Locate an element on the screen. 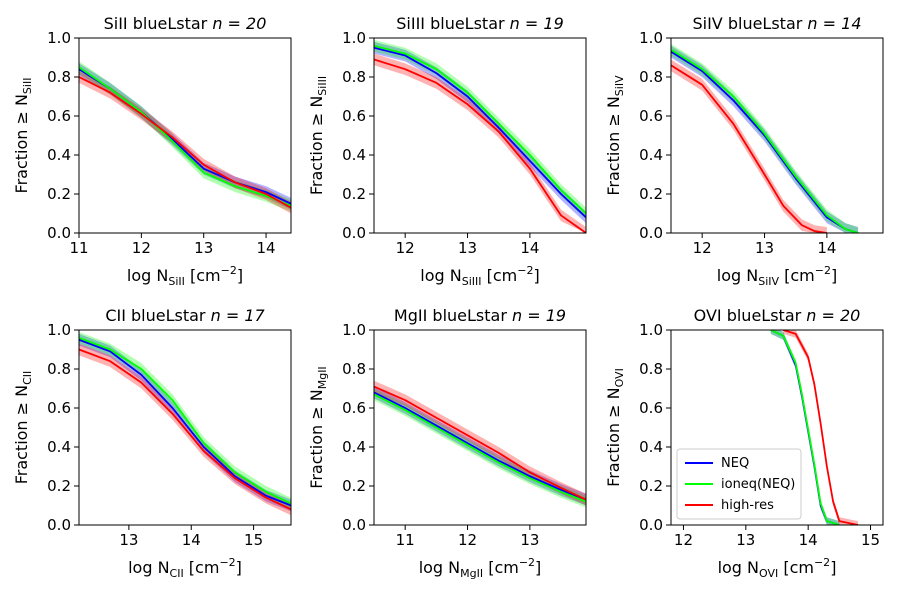 The height and width of the screenshot is (600, 900). panel-title: SiIII blueLstar n = 19 is located at coordinates (480, 23).